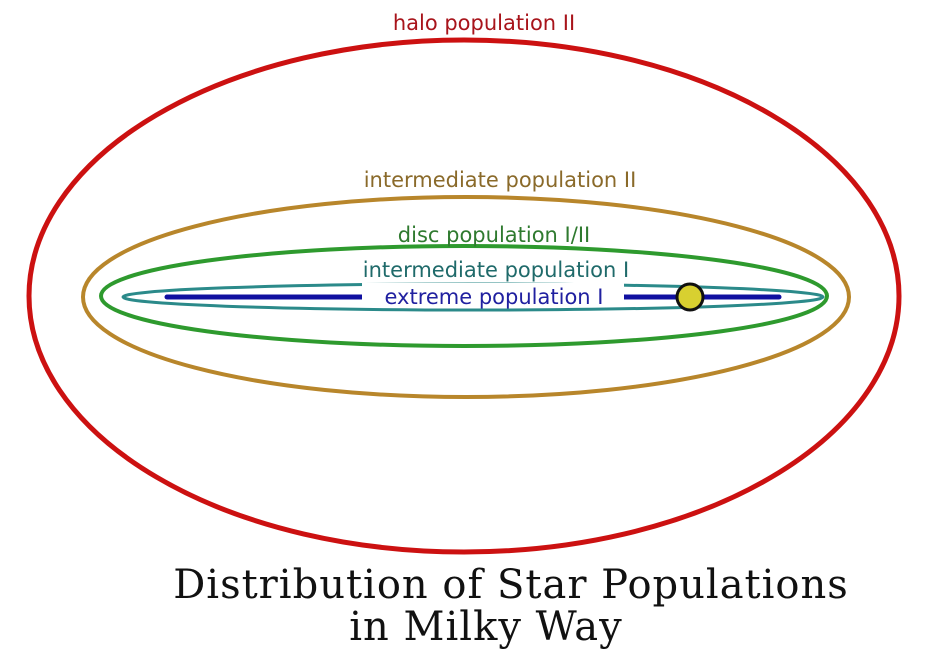 This screenshot has width=940, height=653. I want to click on extreme-population-i-label: extreme population I, so click(494, 297).